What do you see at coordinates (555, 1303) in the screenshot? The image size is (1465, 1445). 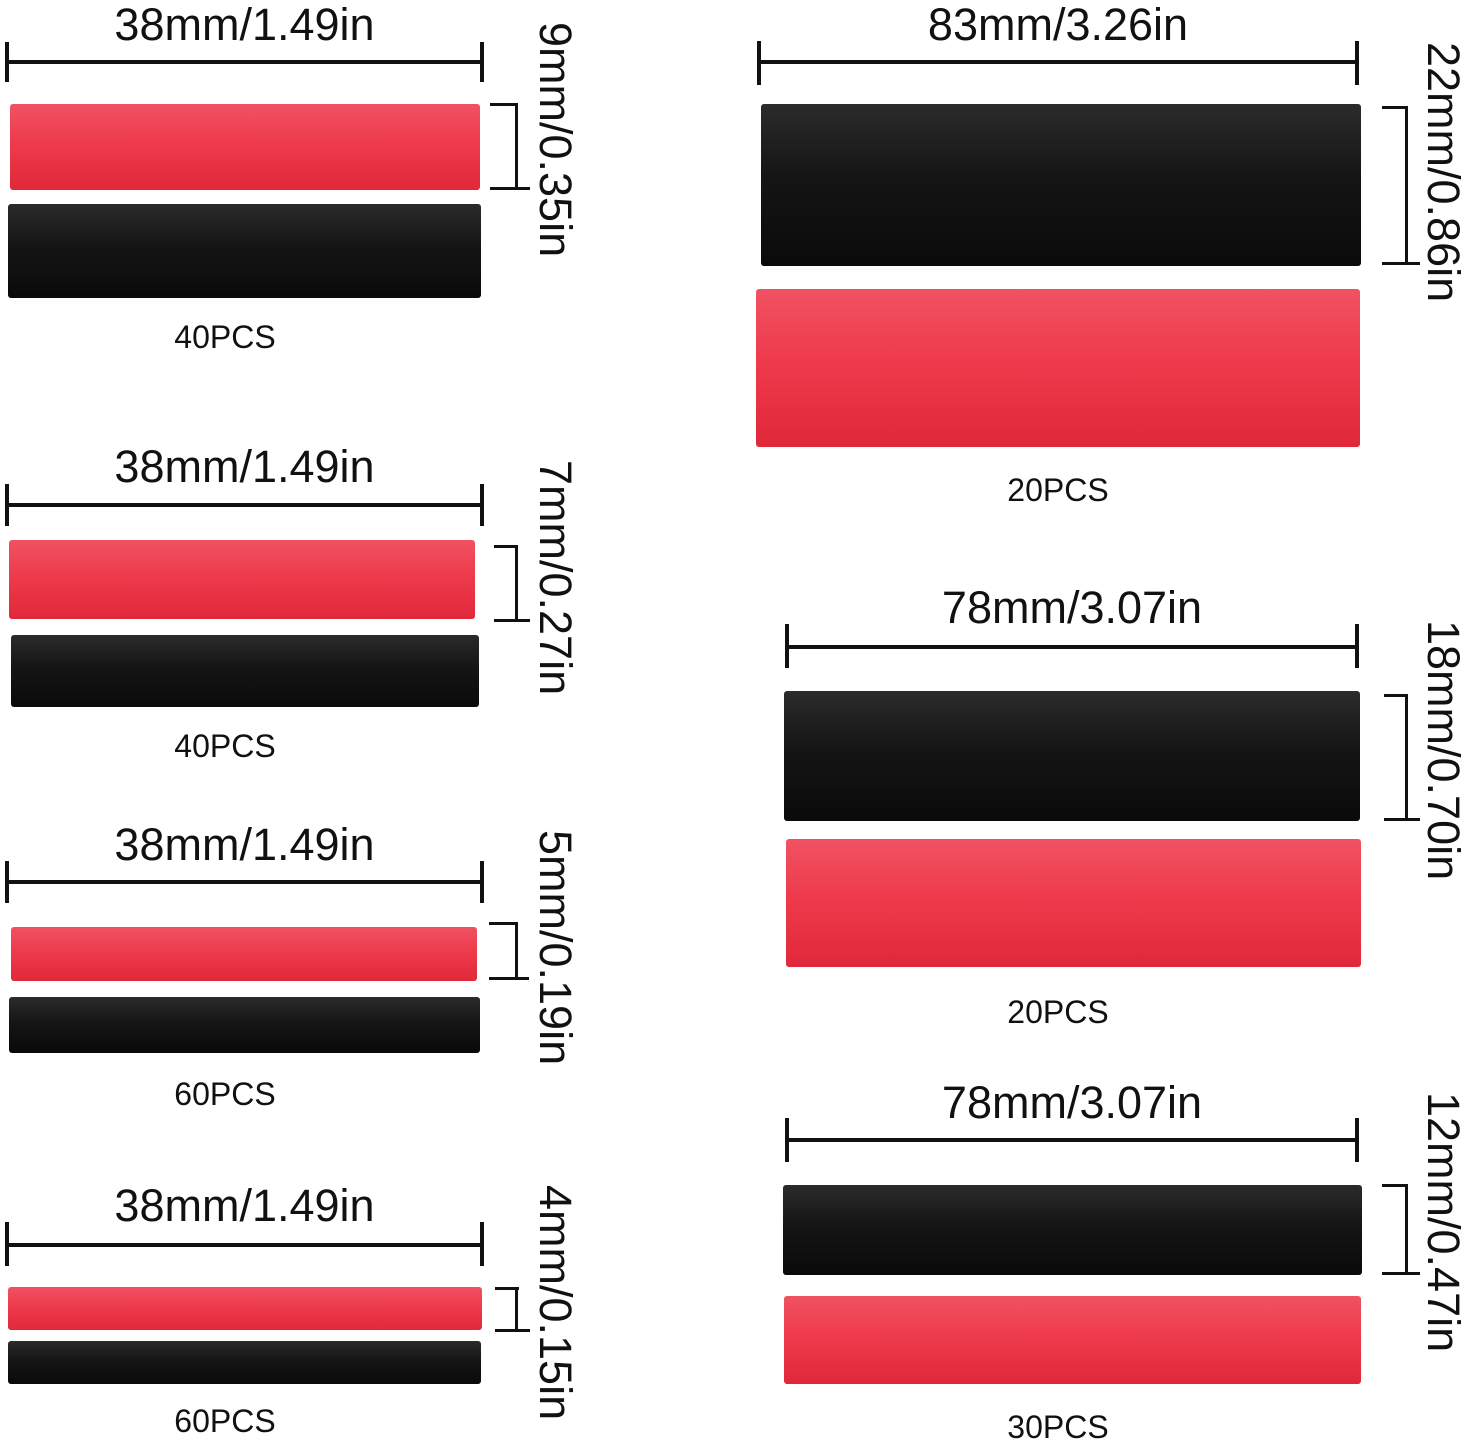 I see `diameter-label: 4mm/0.15in` at bounding box center [555, 1303].